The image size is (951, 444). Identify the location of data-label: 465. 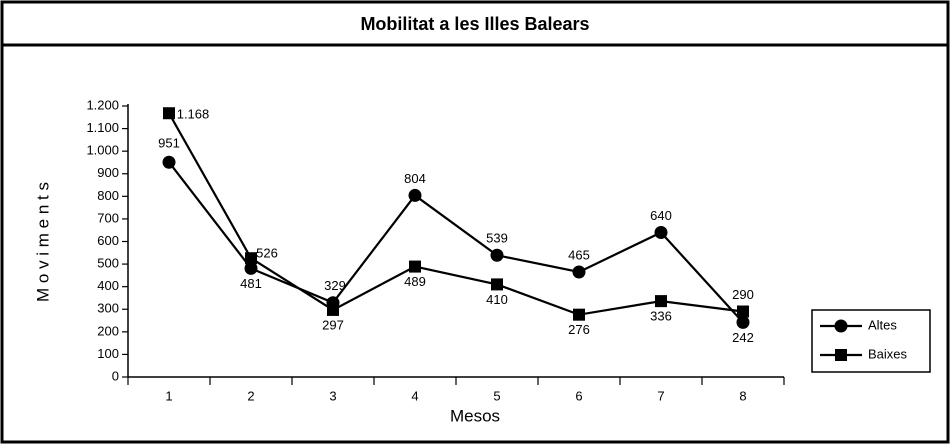
(579, 254).